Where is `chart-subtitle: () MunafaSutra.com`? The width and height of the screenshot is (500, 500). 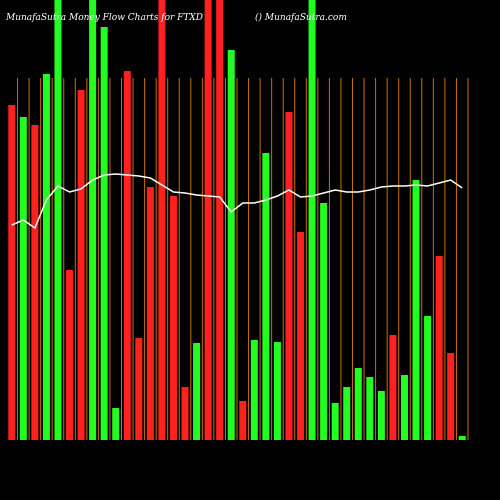 chart-subtitle: () MunafaSutra.com is located at coordinates (301, 17).